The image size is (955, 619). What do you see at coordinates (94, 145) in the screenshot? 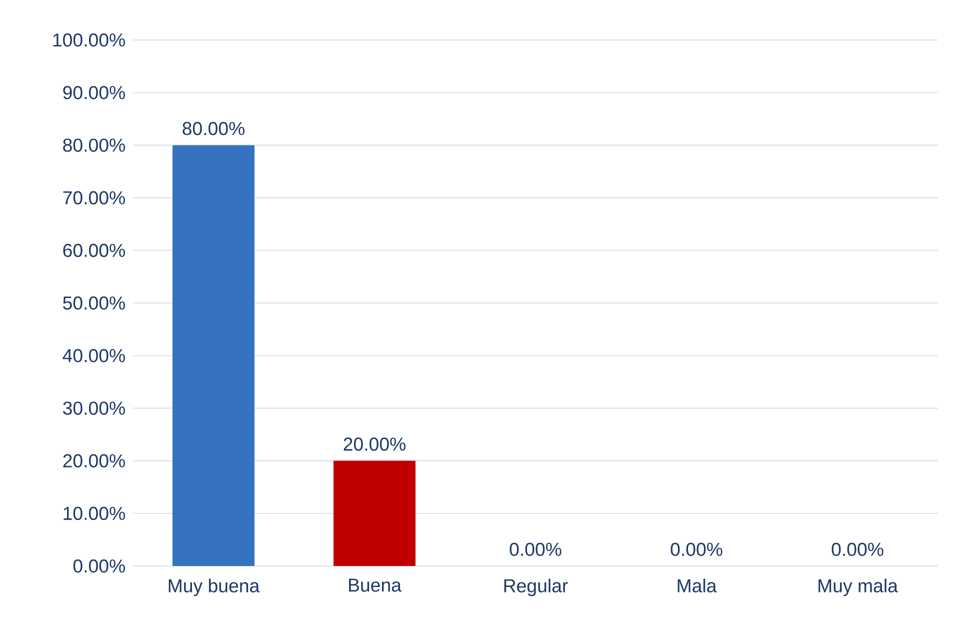
I see `y-tick-label: 80.00%` at bounding box center [94, 145].